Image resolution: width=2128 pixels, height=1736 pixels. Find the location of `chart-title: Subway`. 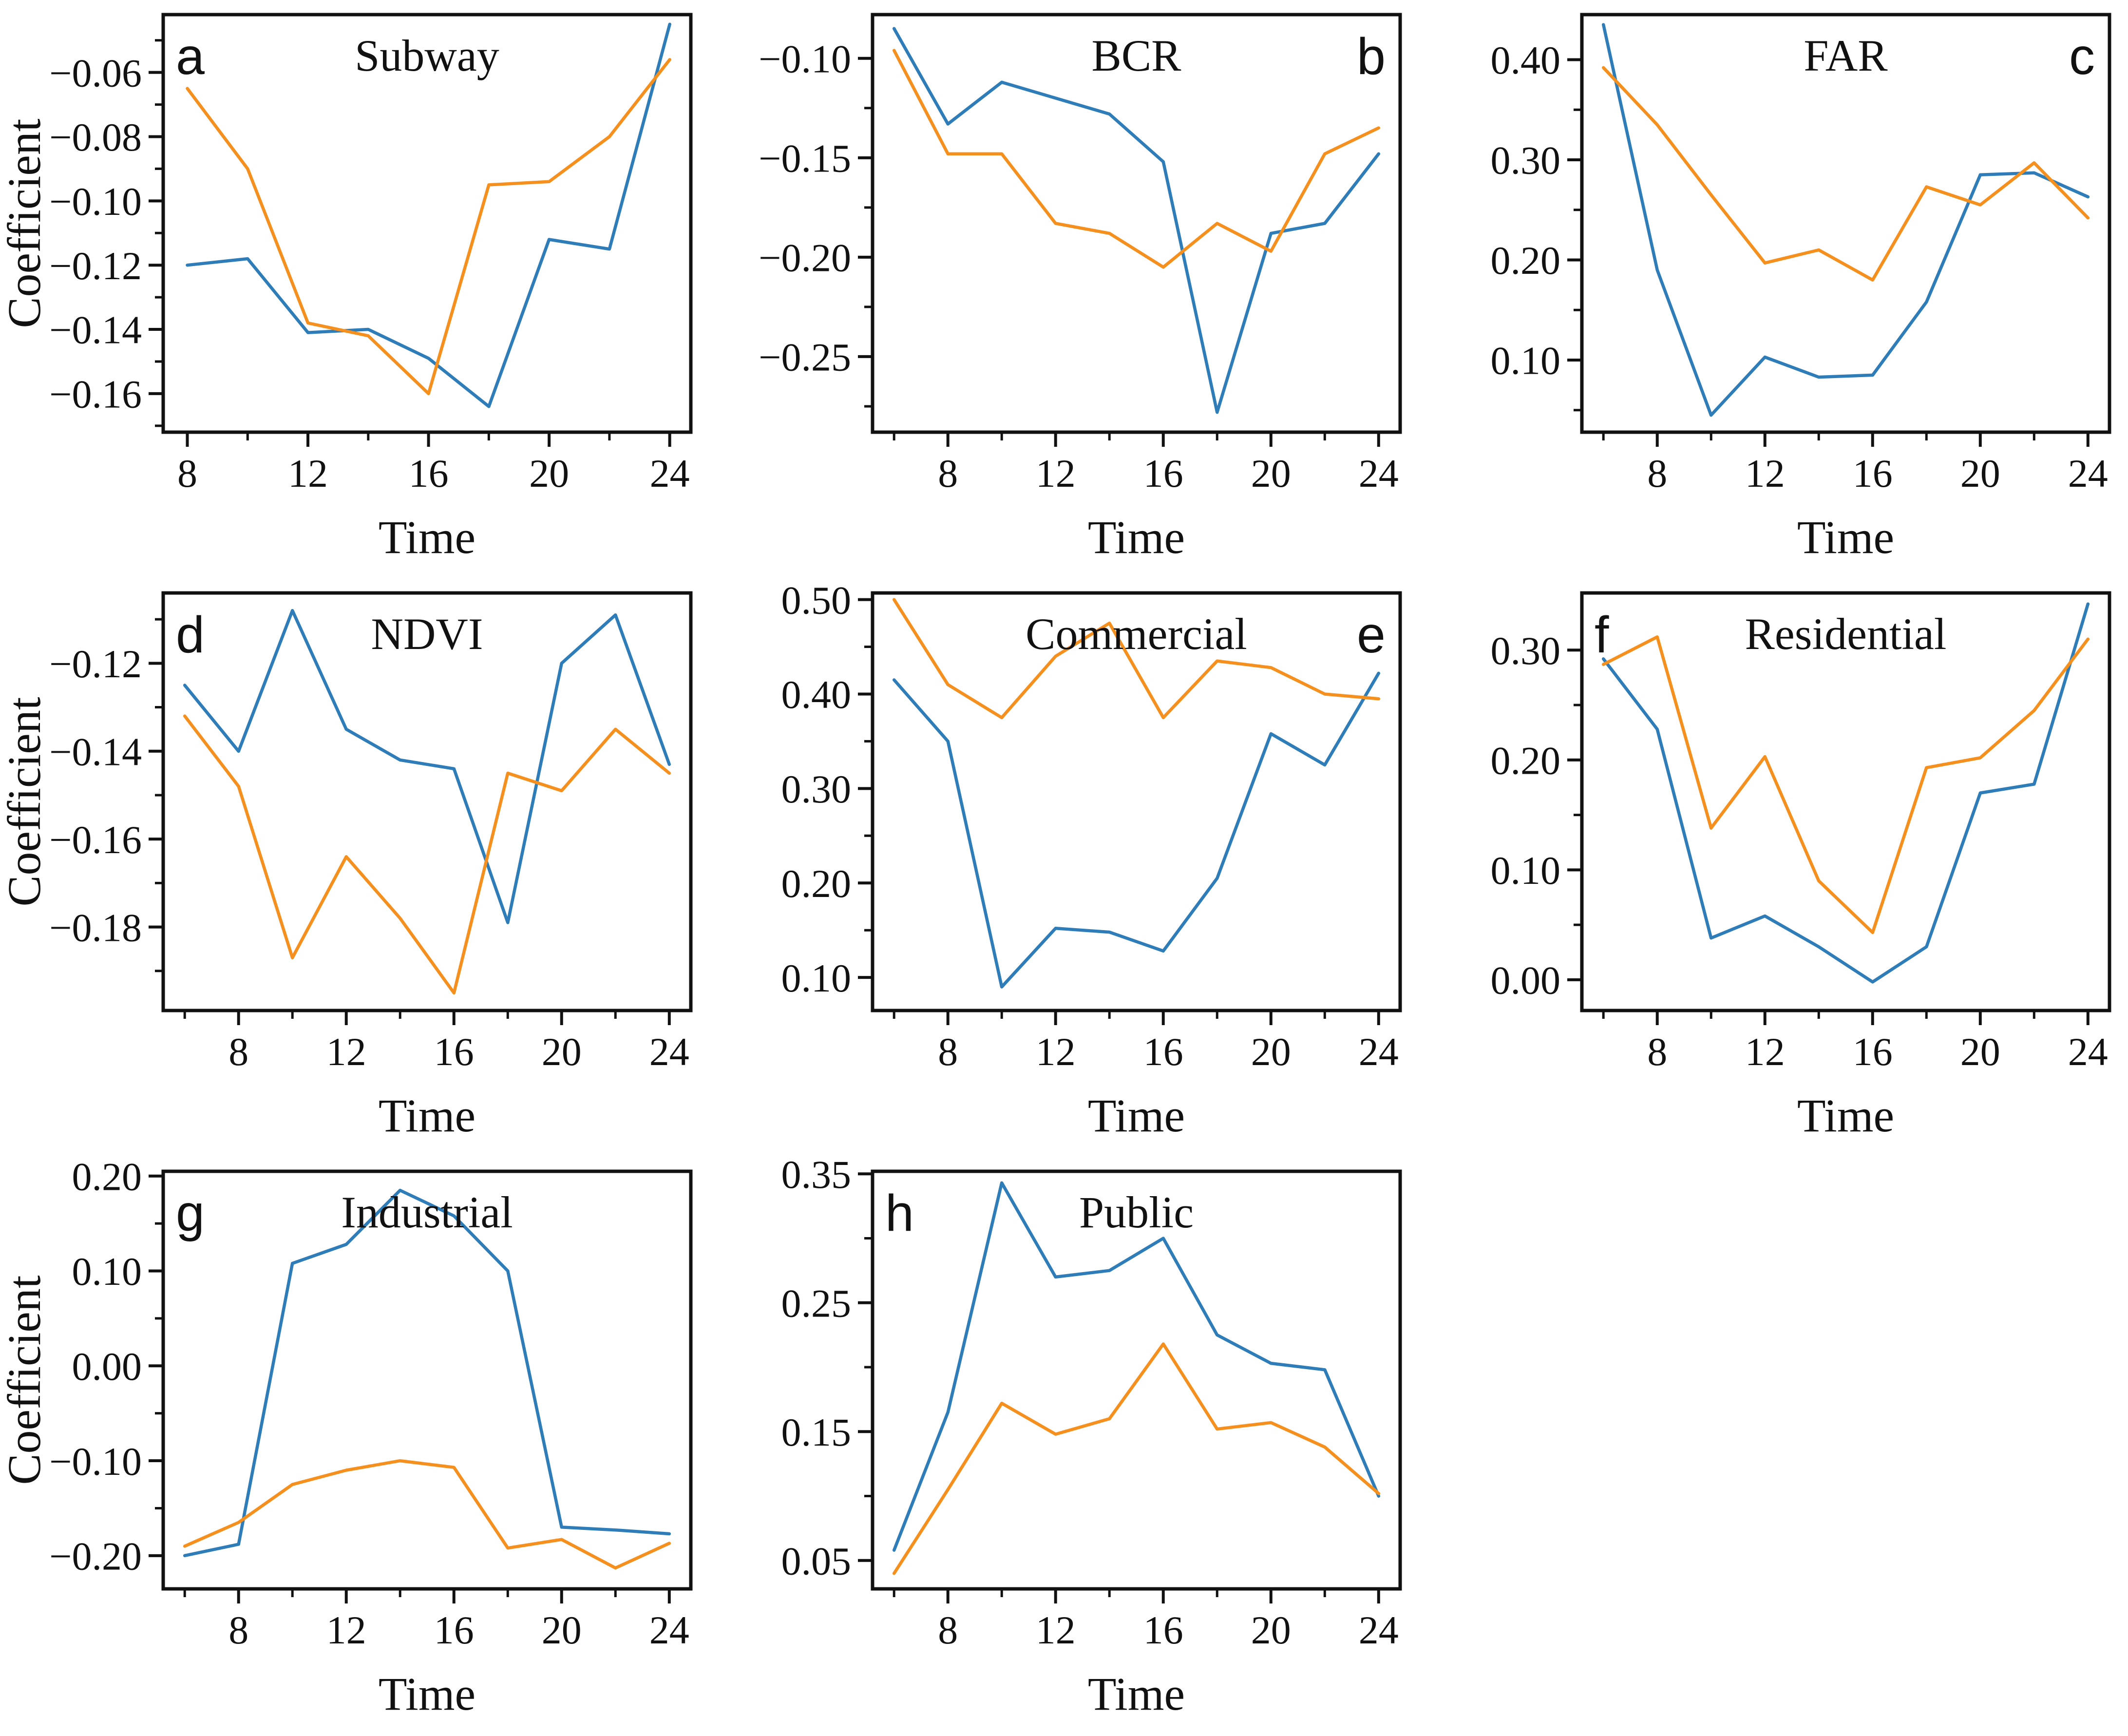

chart-title: Subway is located at coordinates (427, 55).